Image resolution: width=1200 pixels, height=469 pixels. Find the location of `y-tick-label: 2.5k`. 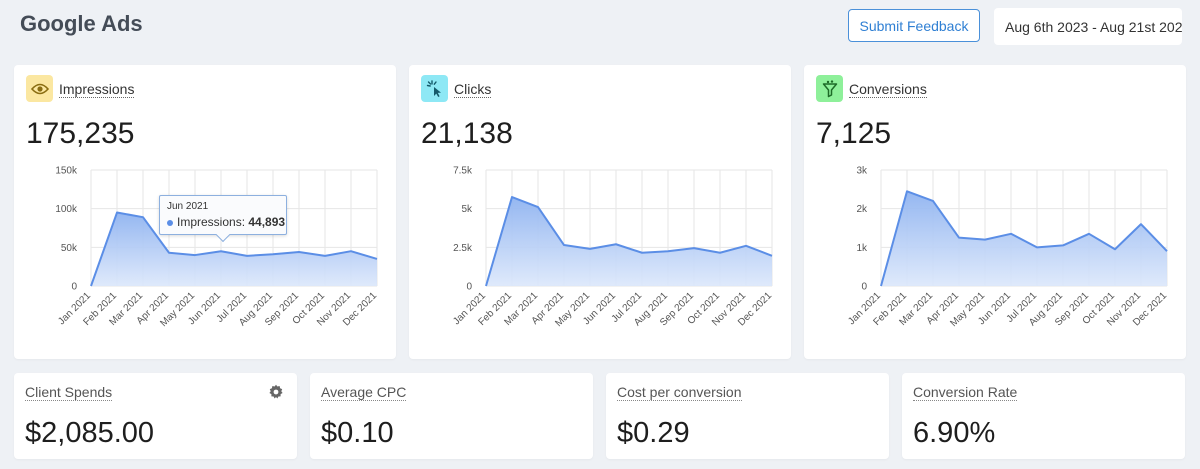

y-tick-label: 2.5k is located at coordinates (463, 248).